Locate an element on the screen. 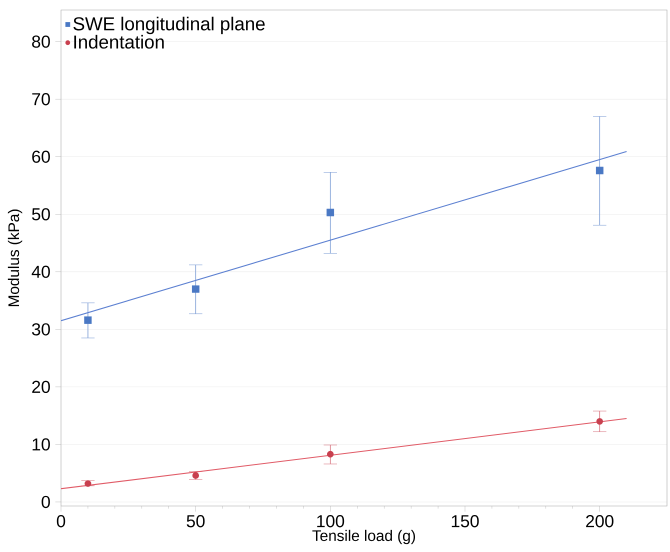  y-tick-label: 40 is located at coordinates (41, 272).